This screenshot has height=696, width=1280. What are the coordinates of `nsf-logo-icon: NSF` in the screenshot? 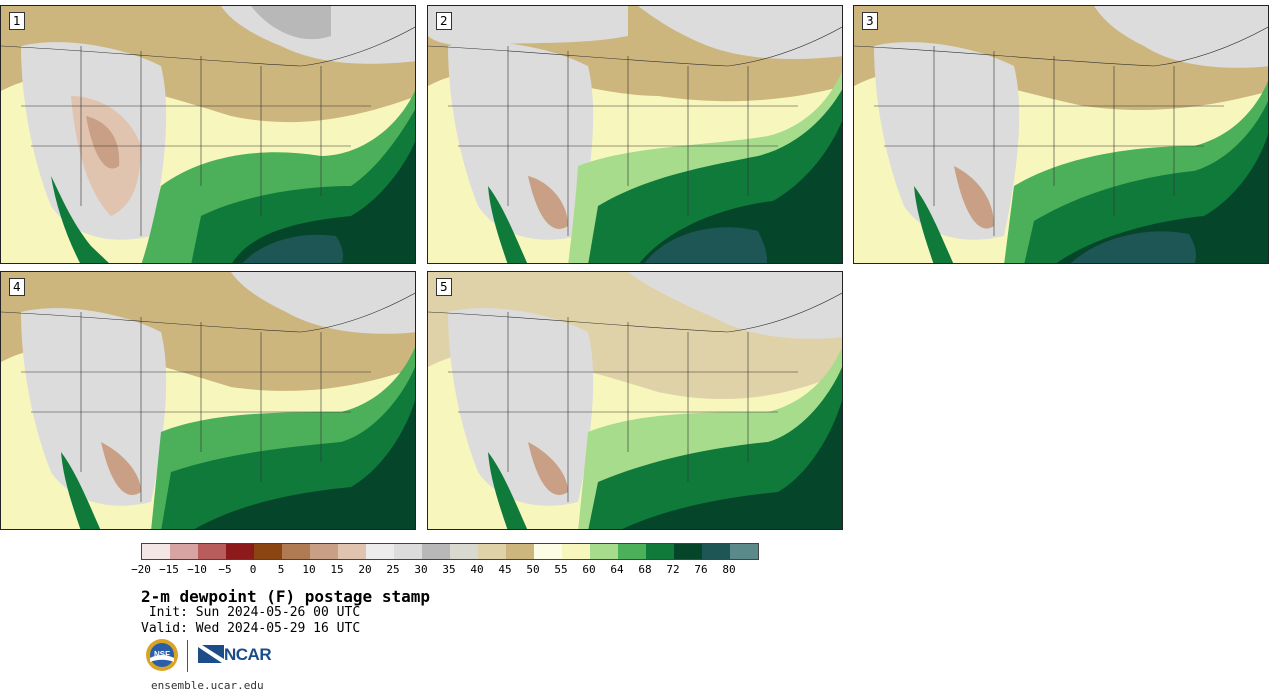 It's located at (162, 655).